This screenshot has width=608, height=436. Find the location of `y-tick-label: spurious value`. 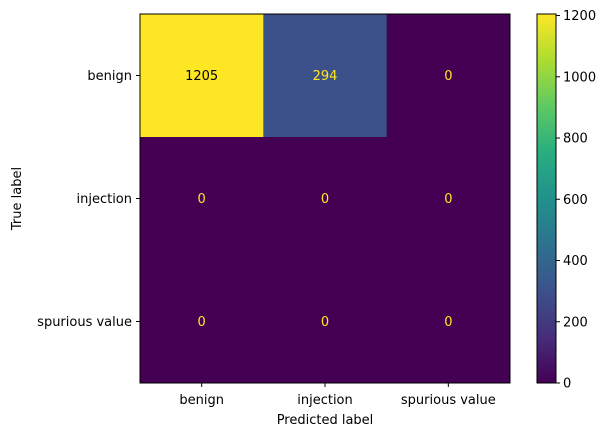

y-tick-label: spurious value is located at coordinates (84, 322).